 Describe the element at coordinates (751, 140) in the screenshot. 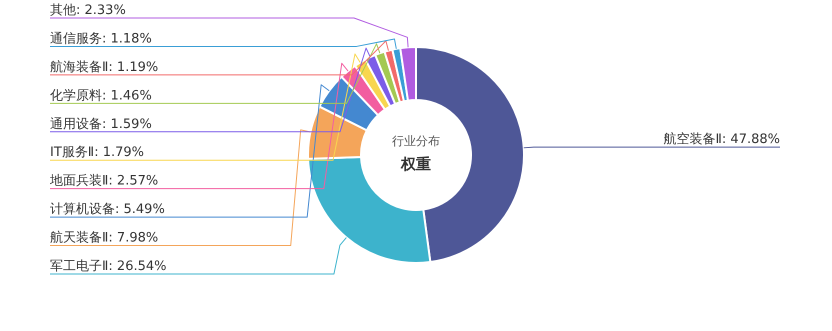

I see `data-label: : 47.88%` at that location.